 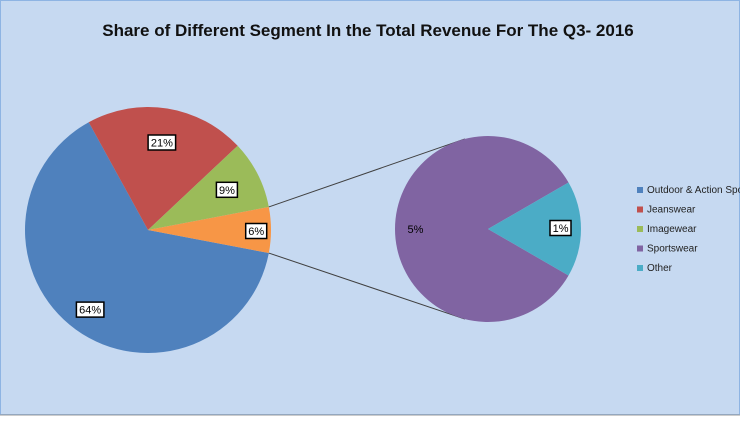 I want to click on slice-imagewear-label-box, so click(x=227, y=190).